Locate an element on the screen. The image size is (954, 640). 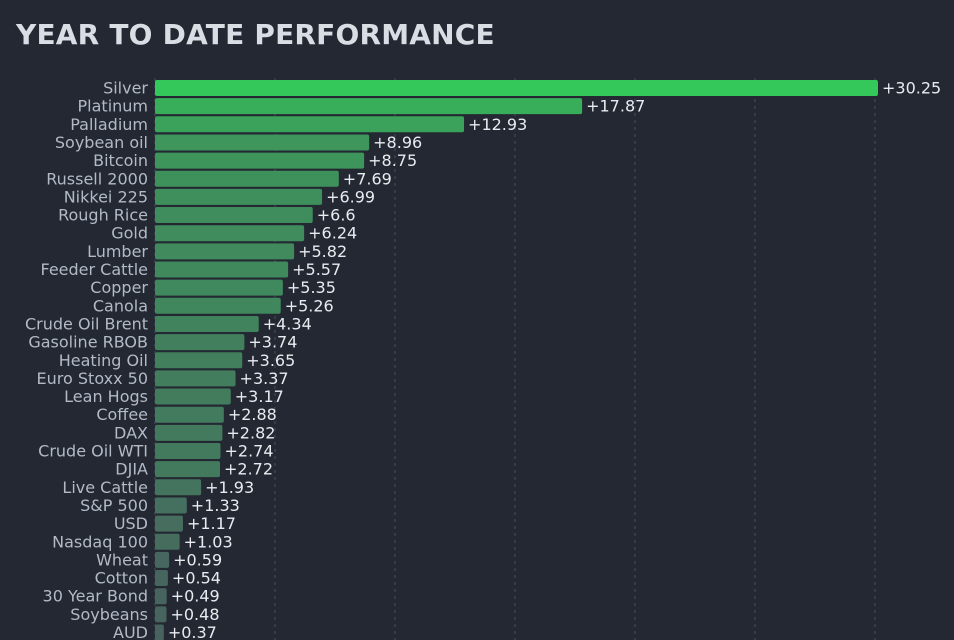
category-label-27: Cotton is located at coordinates (121, 578).